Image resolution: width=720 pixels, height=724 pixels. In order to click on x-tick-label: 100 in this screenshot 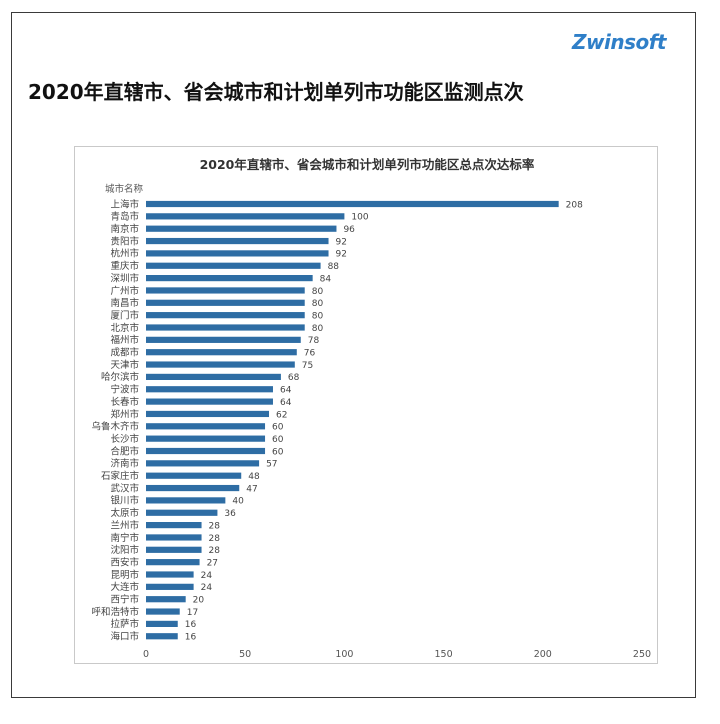, I will do `click(344, 654)`.